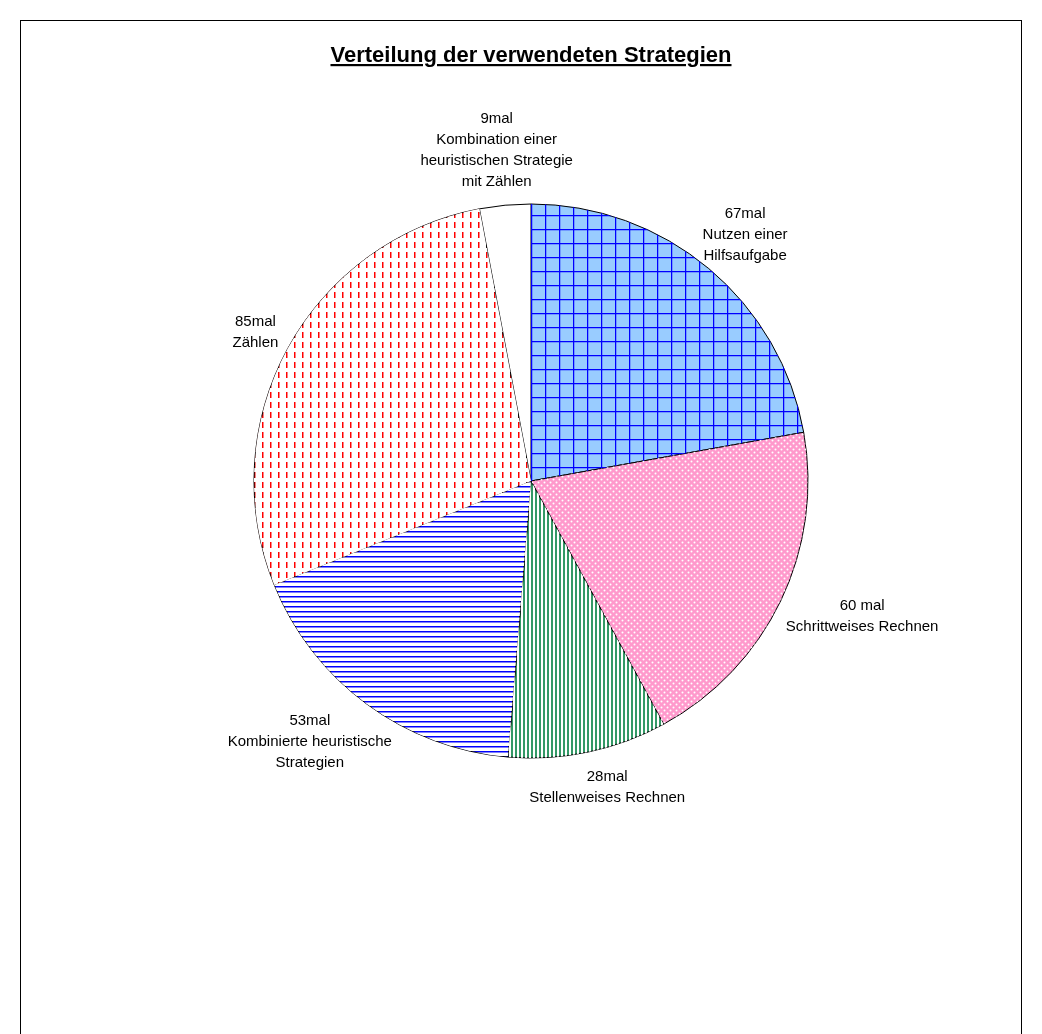 The image size is (1042, 1034). Describe the element at coordinates (607, 775) in the screenshot. I see `data-label: 28mal` at that location.